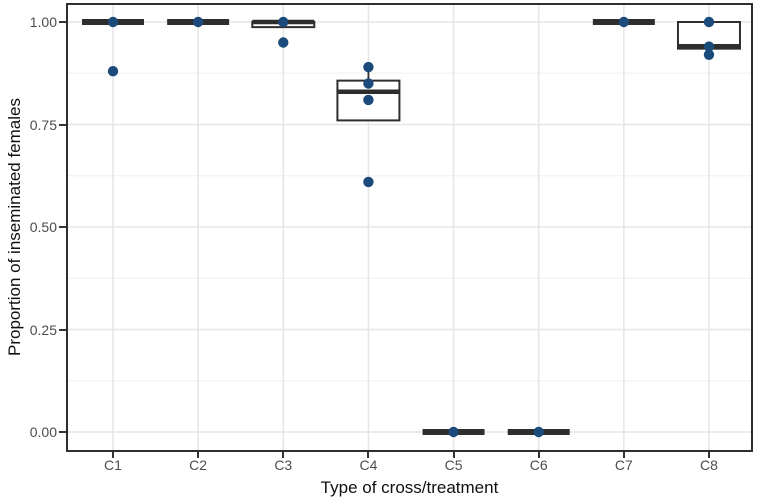 The width and height of the screenshot is (759, 500). What do you see at coordinates (538, 432) in the screenshot?
I see `data-point-c6` at bounding box center [538, 432].